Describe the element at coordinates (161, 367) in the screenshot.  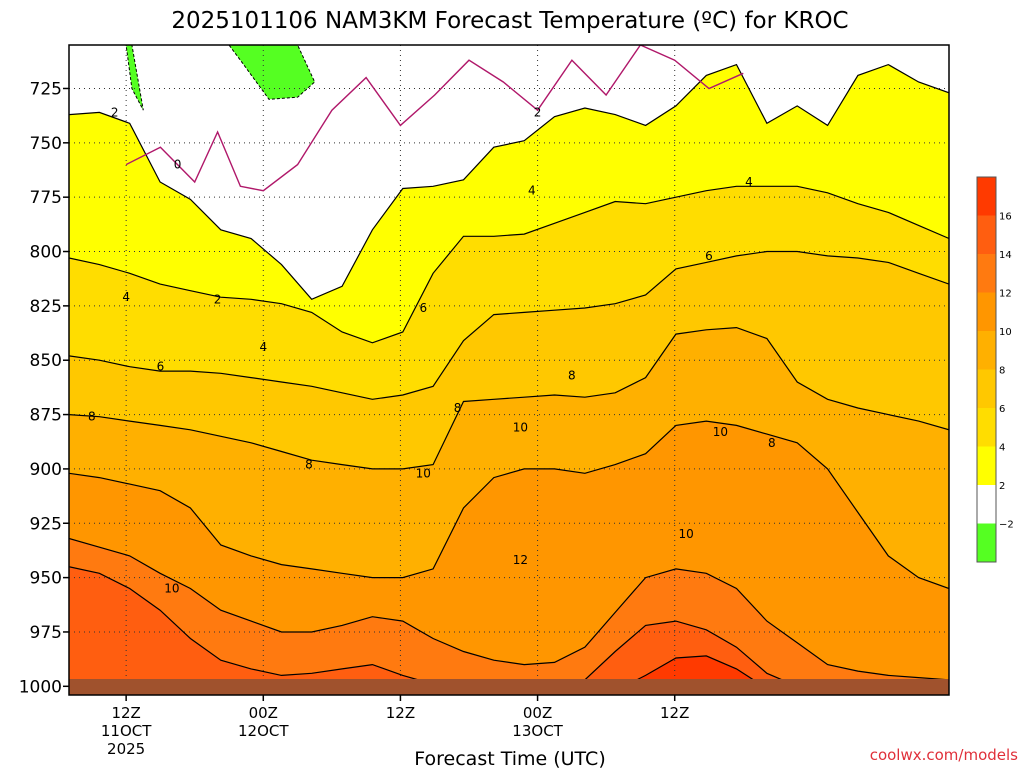
I see `contour-label-5: 6` at that location.